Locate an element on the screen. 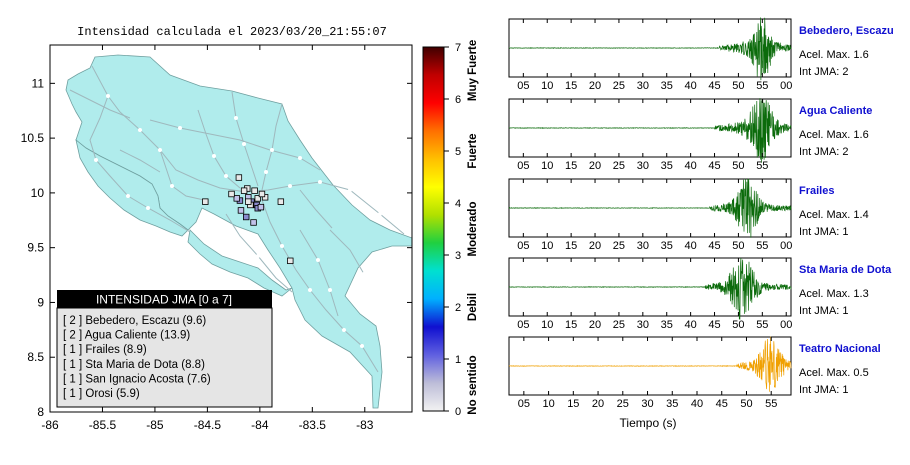  colorbar-tick-label: 6 is located at coordinates (458, 100).